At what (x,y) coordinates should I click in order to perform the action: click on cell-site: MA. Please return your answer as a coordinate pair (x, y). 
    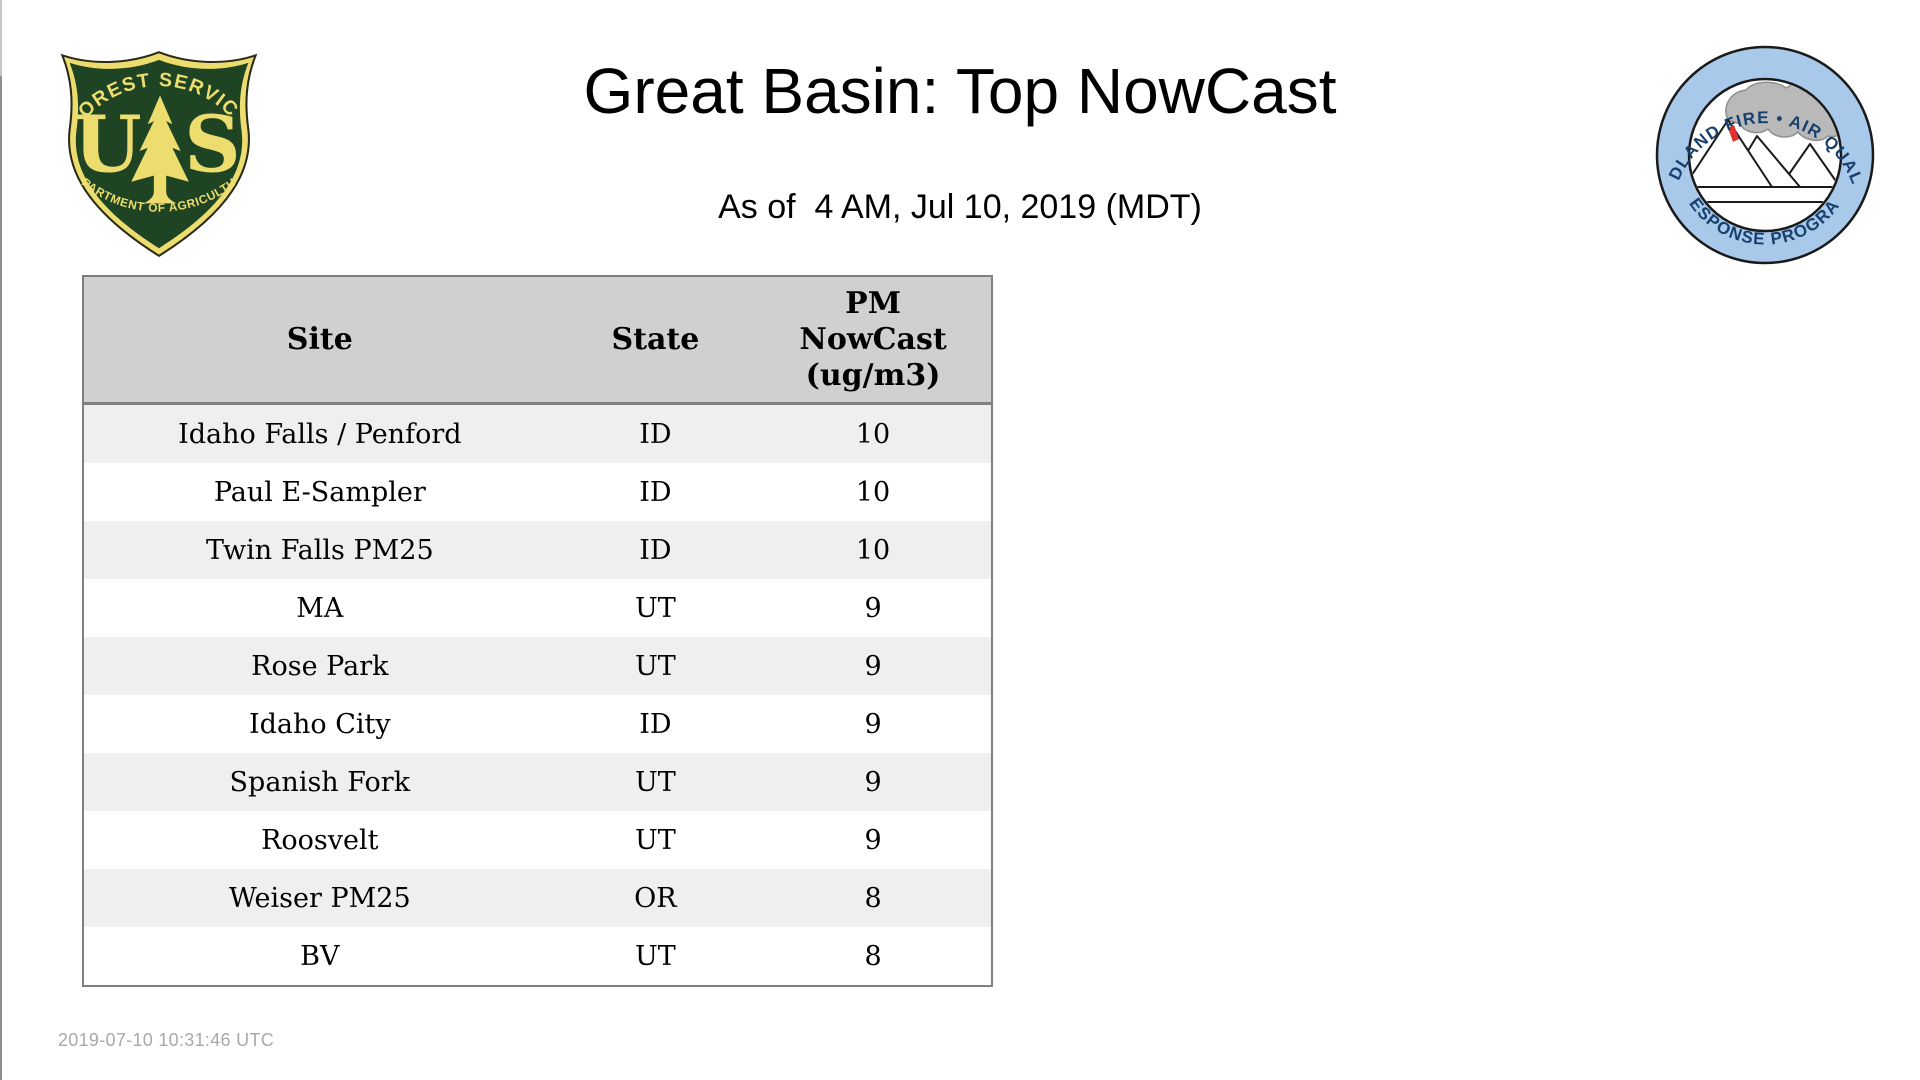
    Looking at the image, I should click on (320, 608).